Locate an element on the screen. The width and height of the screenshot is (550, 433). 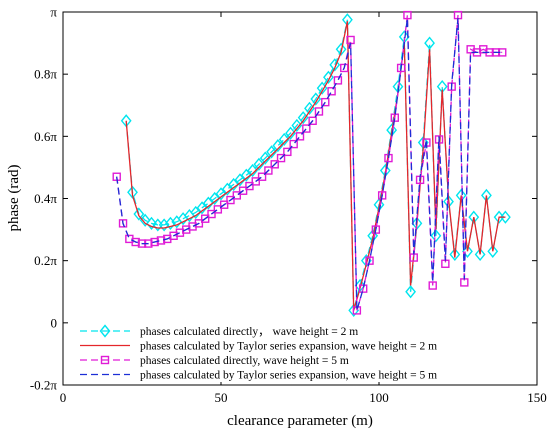
y-tick-label: 0.2π is located at coordinates (45, 260).